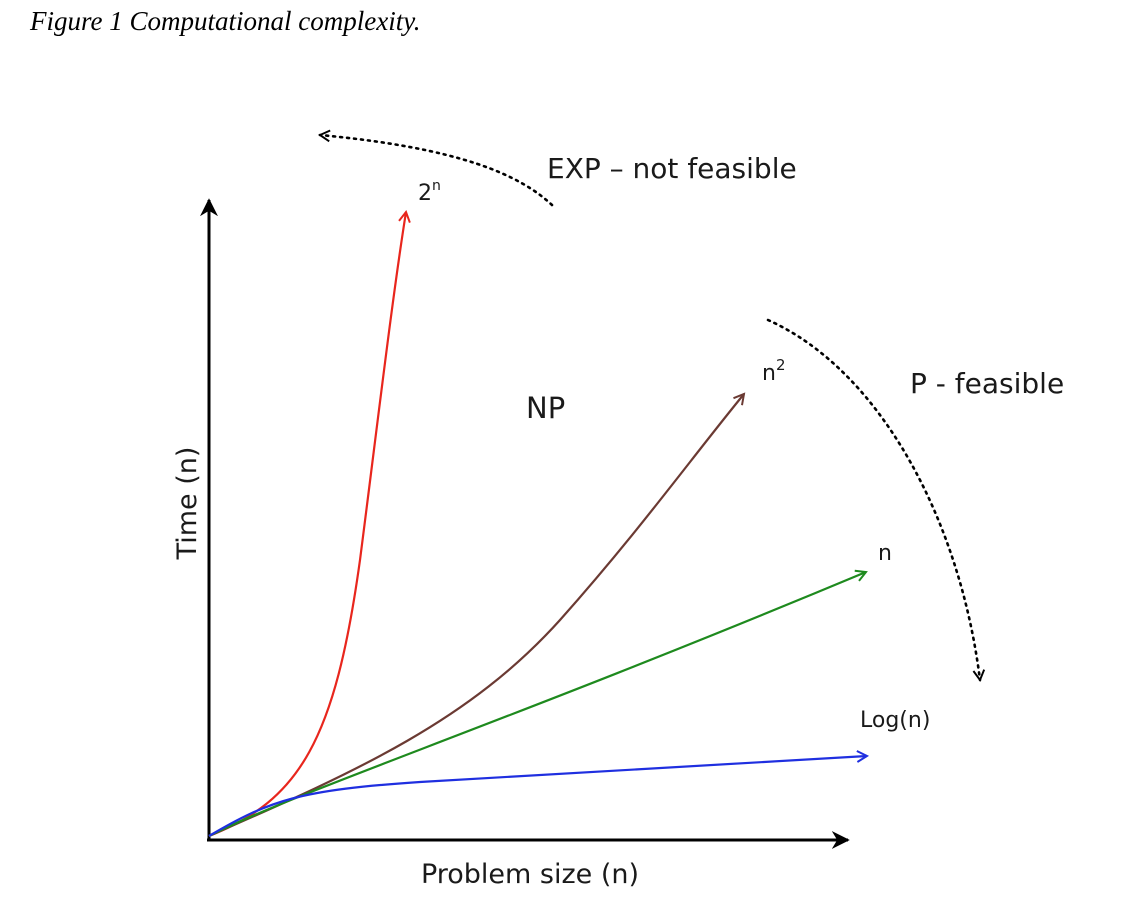 The image size is (1136, 914). What do you see at coordinates (987, 383) in the screenshot?
I see `p-region-label: P - feasible` at bounding box center [987, 383].